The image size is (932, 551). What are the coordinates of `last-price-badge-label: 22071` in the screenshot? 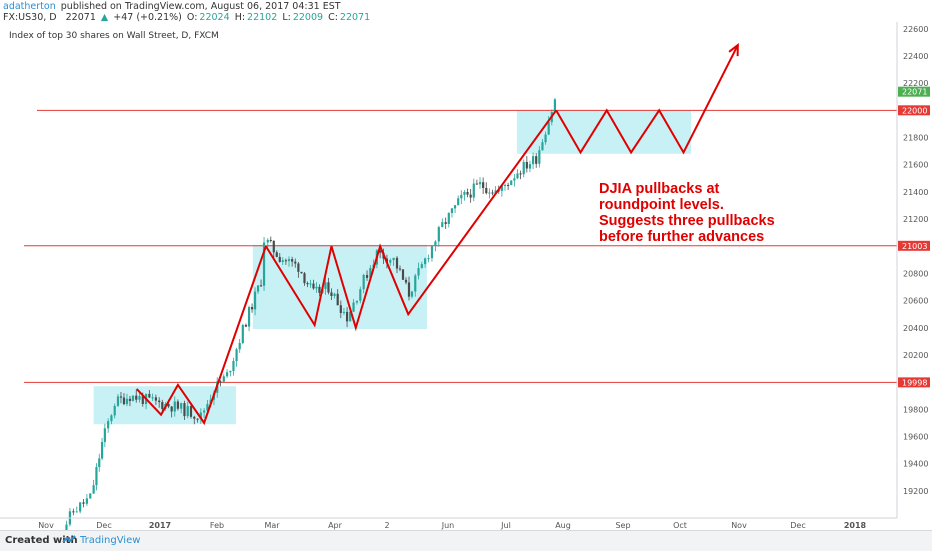 It's located at (914, 92).